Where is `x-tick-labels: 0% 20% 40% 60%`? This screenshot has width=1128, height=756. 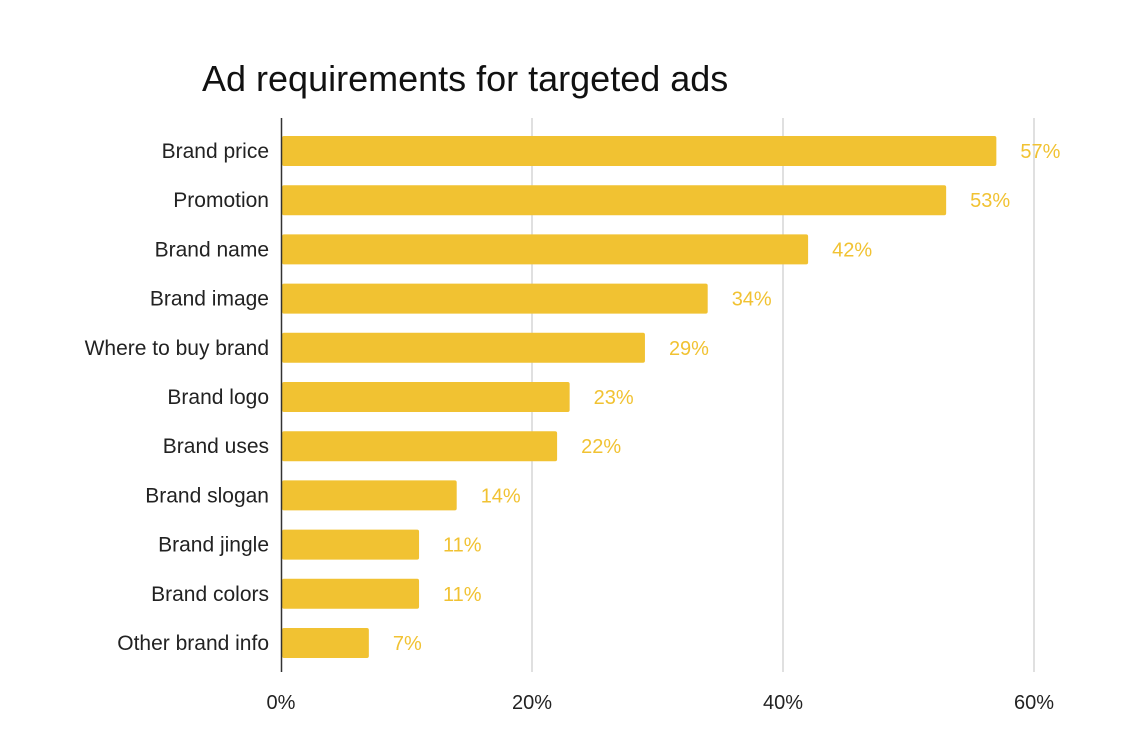 x-tick-labels: 0% 20% 40% 60% is located at coordinates (661, 703).